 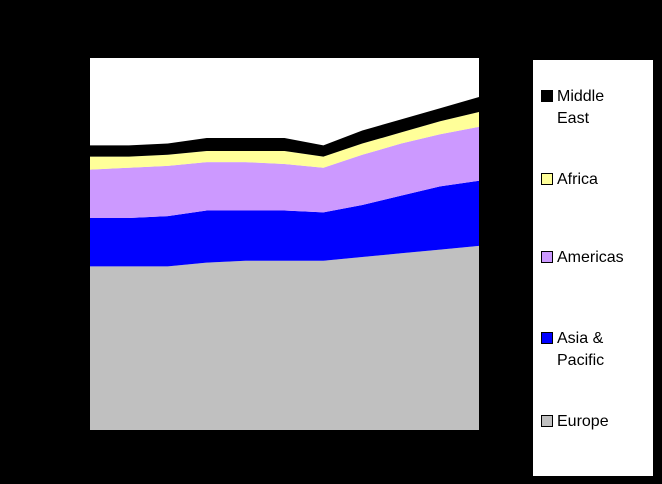 What do you see at coordinates (581, 107) in the screenshot?
I see `legend-label-middle-east: Middle East` at bounding box center [581, 107].